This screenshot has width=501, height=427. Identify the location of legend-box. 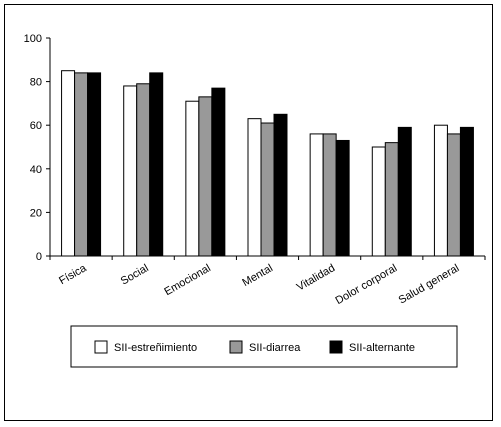
(264, 346).